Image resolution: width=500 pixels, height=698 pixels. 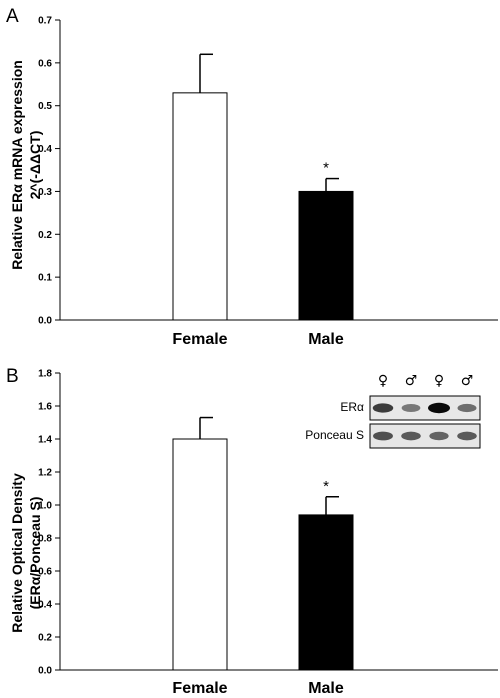 I want to click on panel-b-y-tick-label: 1.8, so click(x=45, y=374).